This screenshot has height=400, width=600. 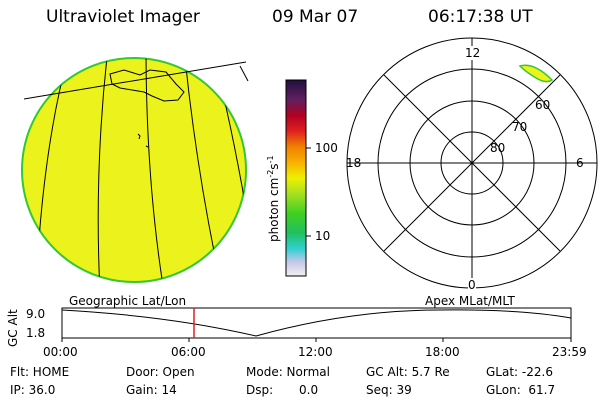 I want to click on mlt-label-12: 12, so click(x=473, y=53).